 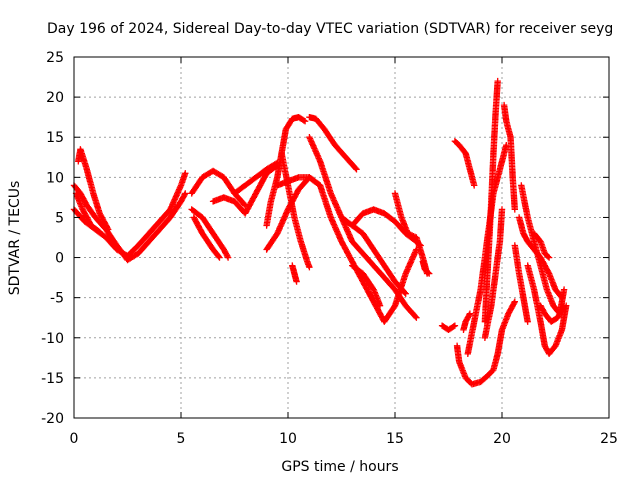 What do you see at coordinates (339, 467) in the screenshot?
I see `x-axis-label: GPS time / hours` at bounding box center [339, 467].